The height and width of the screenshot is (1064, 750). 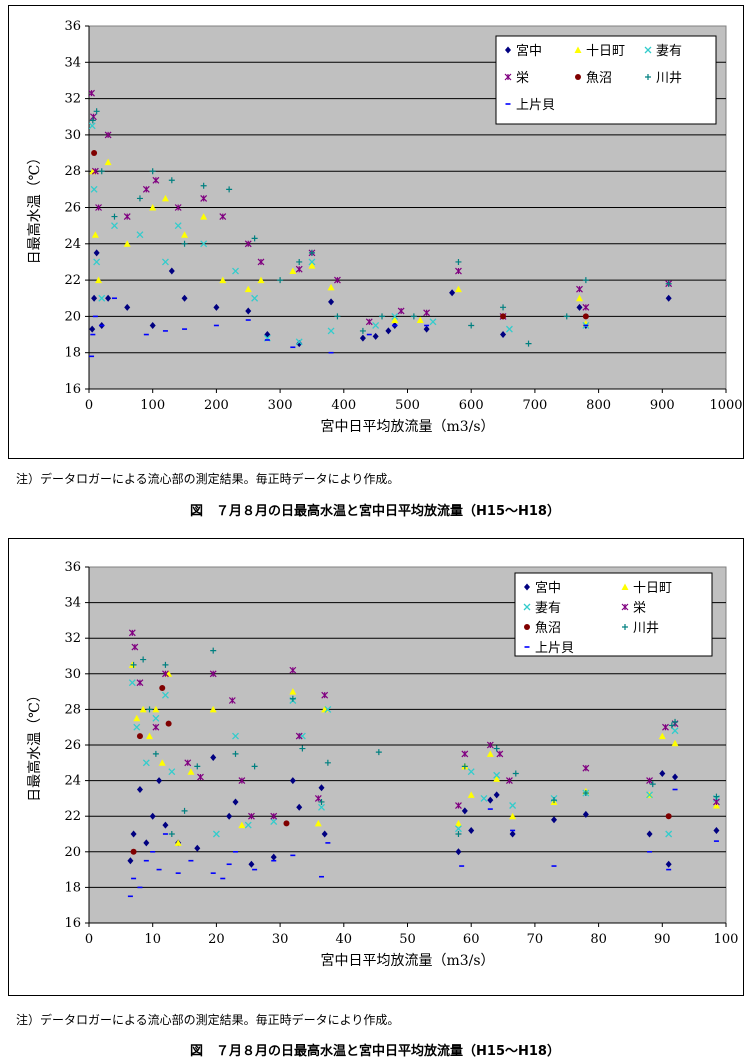 I want to click on x-tick-label: 20, so click(x=216, y=939).